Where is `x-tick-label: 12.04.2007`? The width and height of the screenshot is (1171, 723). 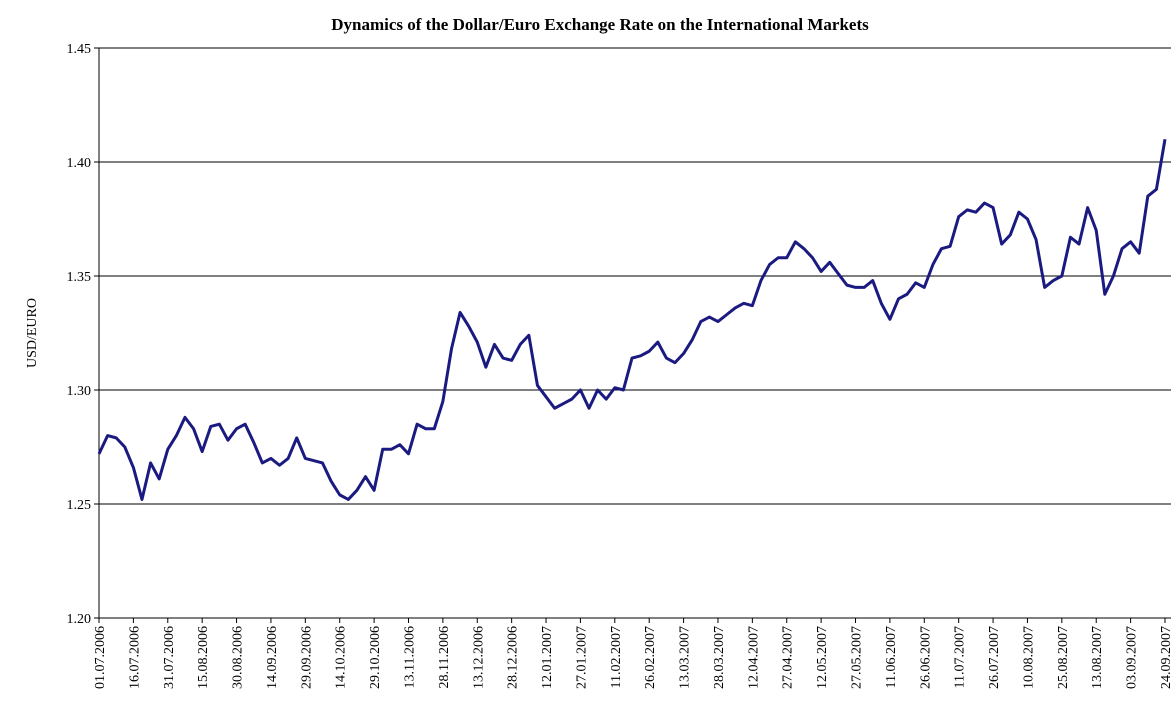
x-tick-label: 12.04.2007 is located at coordinates (753, 657).